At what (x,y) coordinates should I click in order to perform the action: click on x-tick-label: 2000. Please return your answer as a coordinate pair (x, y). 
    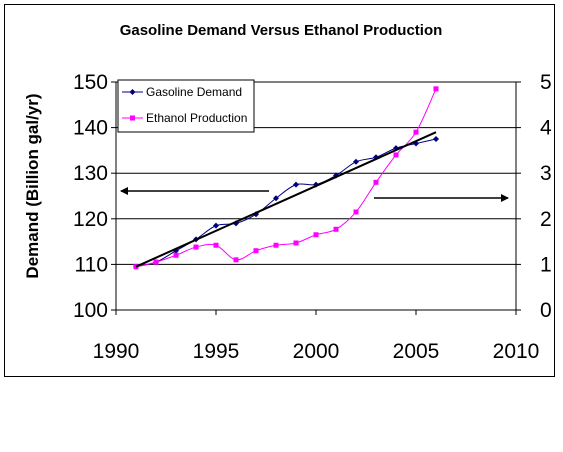
    Looking at the image, I should click on (316, 351).